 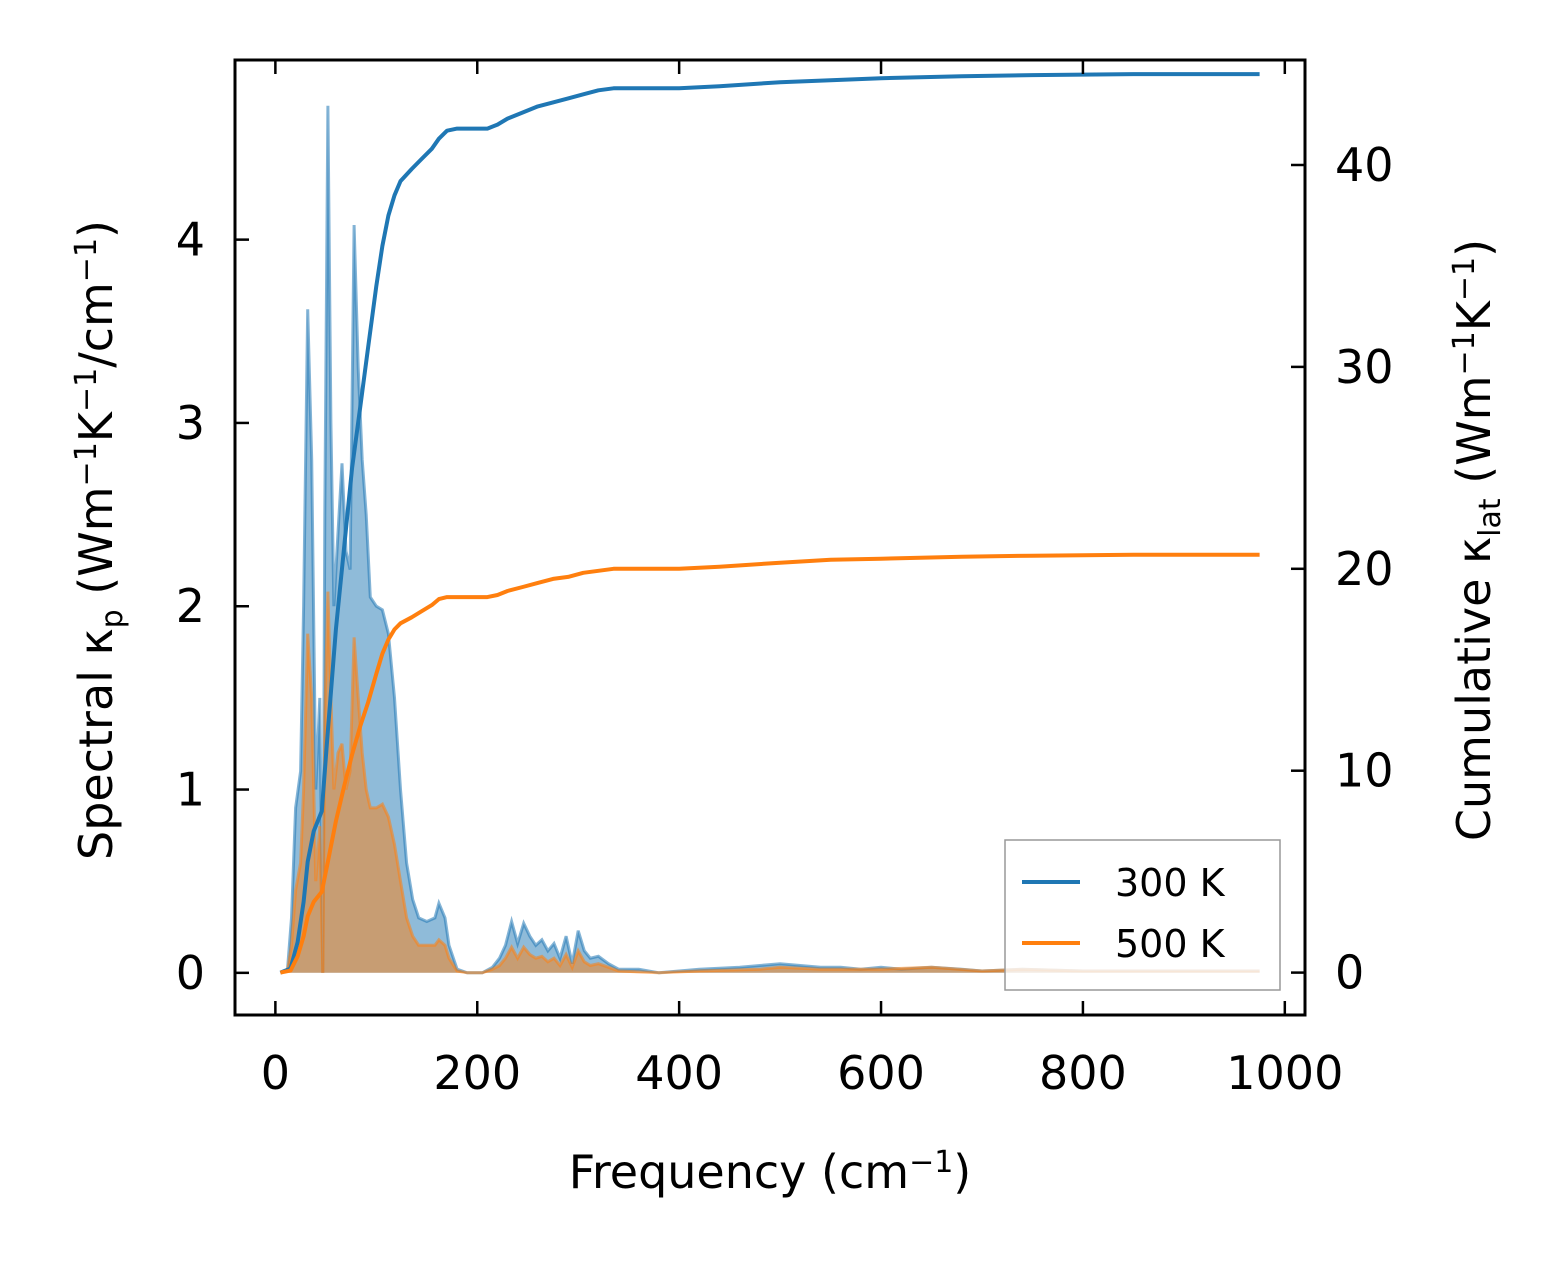 What do you see at coordinates (1170, 883) in the screenshot?
I see `legend-label-300k: 300 K` at bounding box center [1170, 883].